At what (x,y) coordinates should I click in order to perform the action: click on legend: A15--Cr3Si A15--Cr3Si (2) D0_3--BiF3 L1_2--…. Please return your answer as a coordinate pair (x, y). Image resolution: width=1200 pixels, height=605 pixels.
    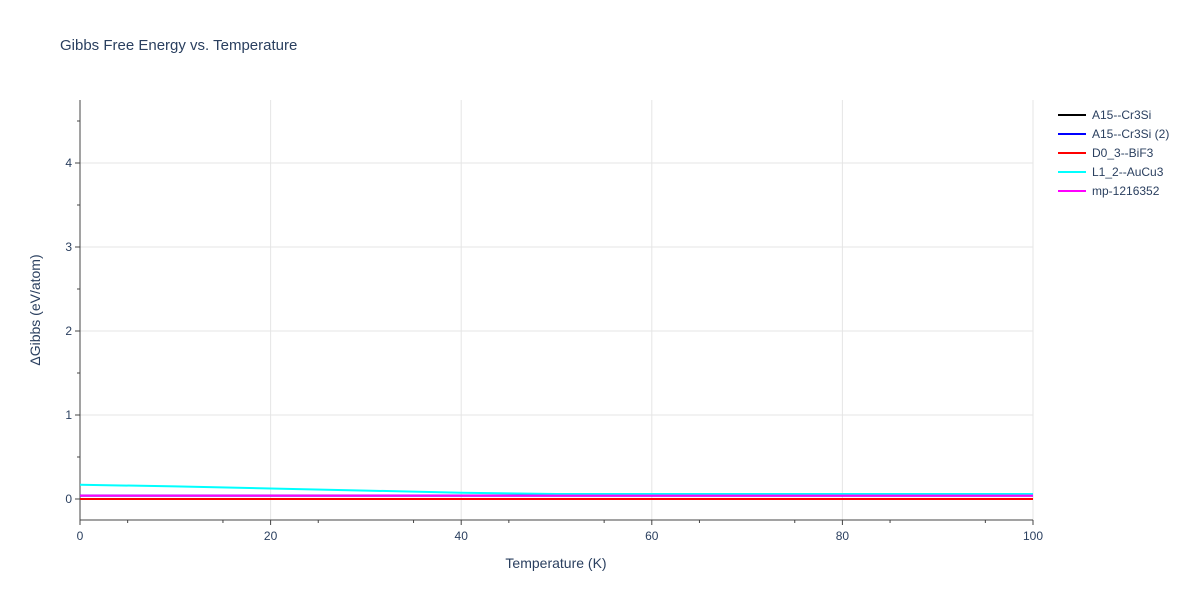
    Looking at the image, I should click on (1113, 153).